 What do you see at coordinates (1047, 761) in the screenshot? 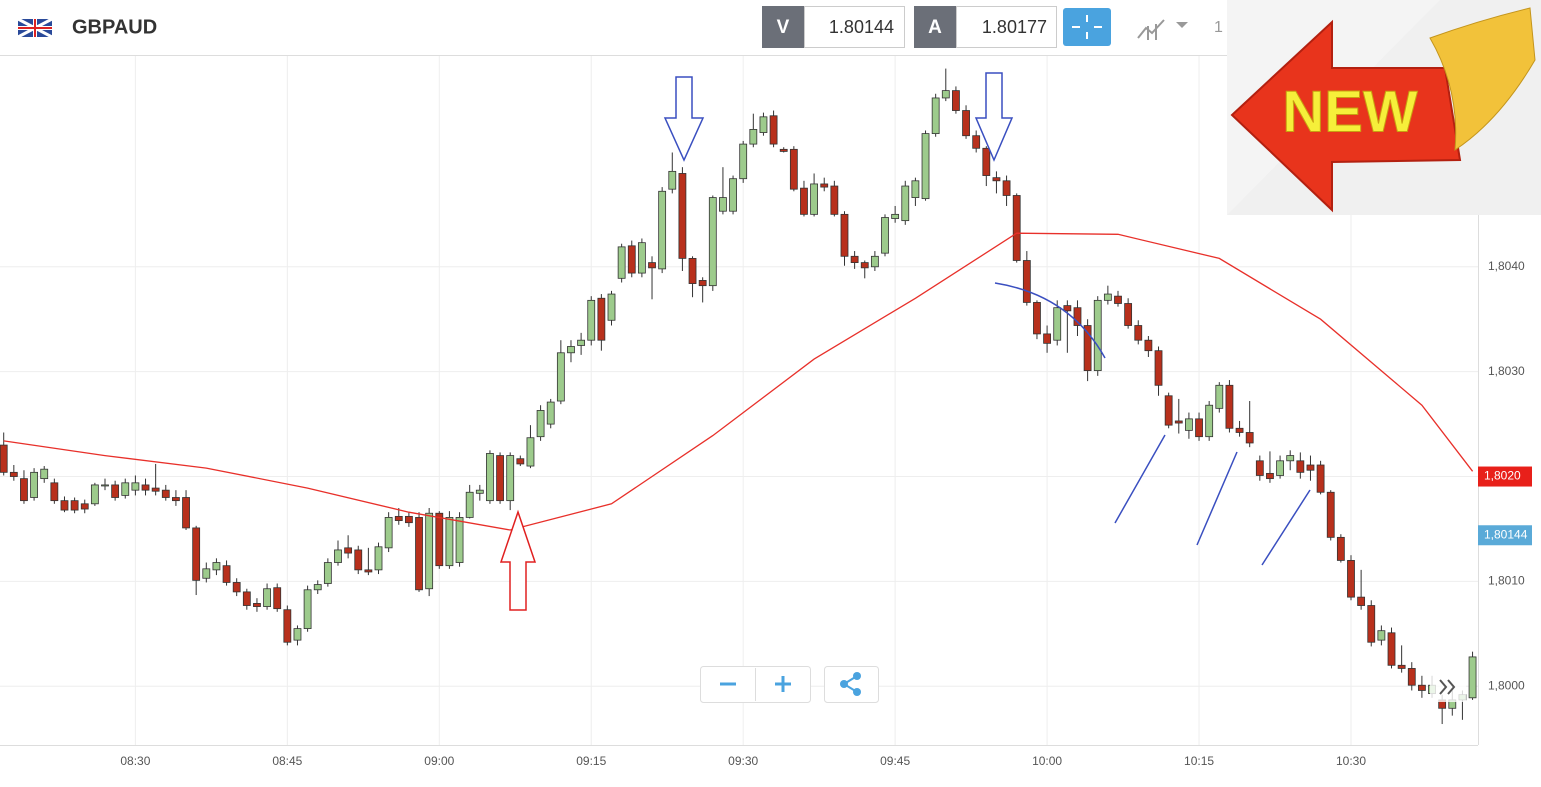
I see `x-tick-label: 10:00` at bounding box center [1047, 761].